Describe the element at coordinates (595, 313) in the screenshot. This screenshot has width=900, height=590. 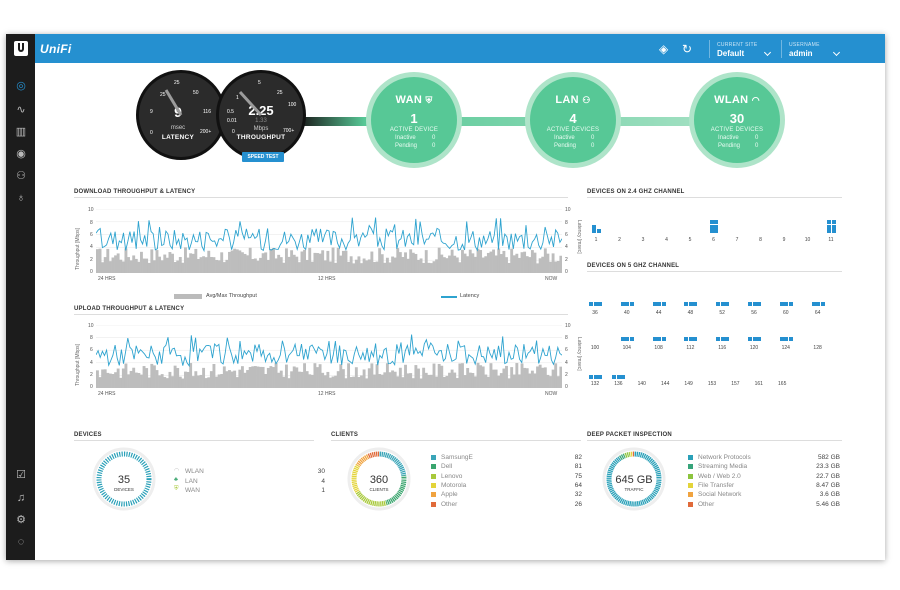
I see `channel-5-label: 36` at that location.